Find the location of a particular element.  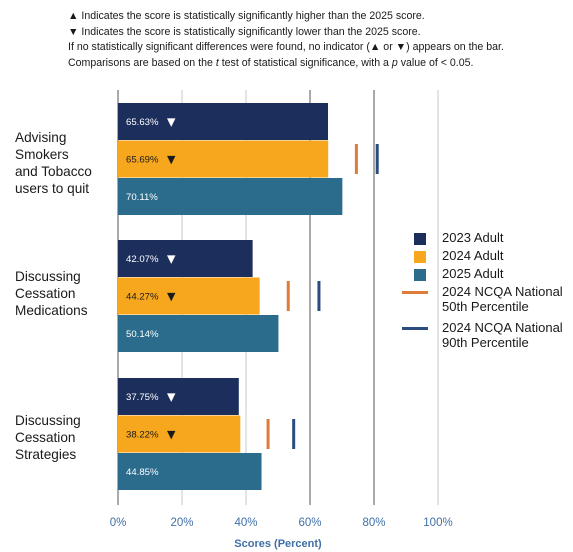

bar-value-label: 37.75% is located at coordinates (142, 397).